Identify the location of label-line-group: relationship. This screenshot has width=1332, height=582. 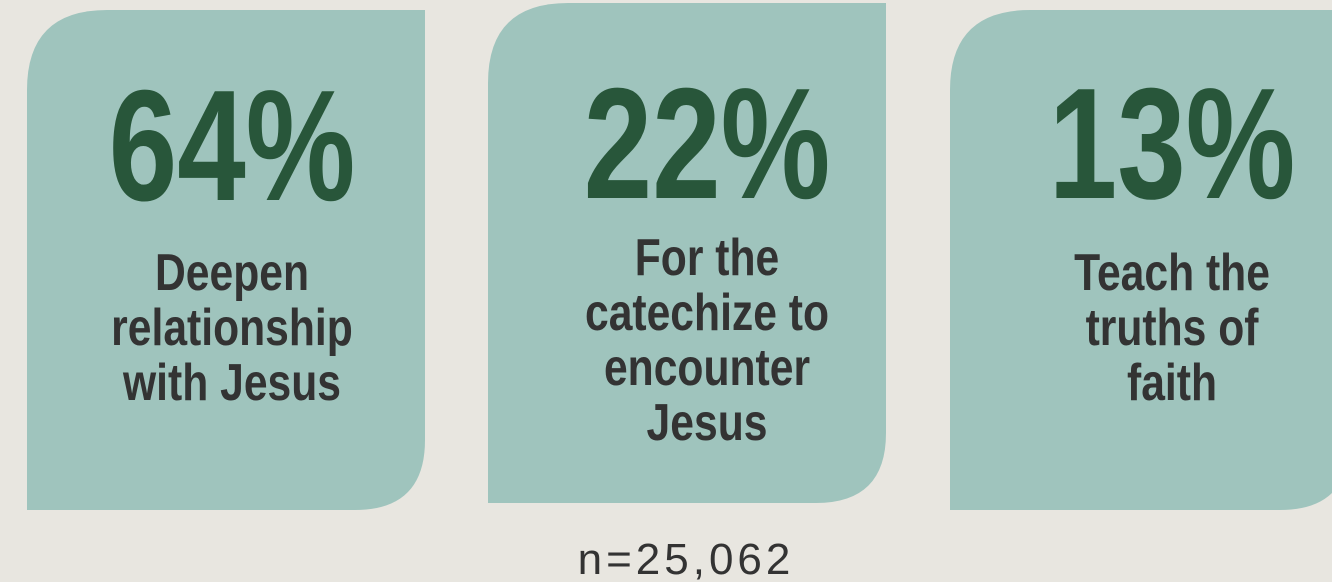
(232, 328).